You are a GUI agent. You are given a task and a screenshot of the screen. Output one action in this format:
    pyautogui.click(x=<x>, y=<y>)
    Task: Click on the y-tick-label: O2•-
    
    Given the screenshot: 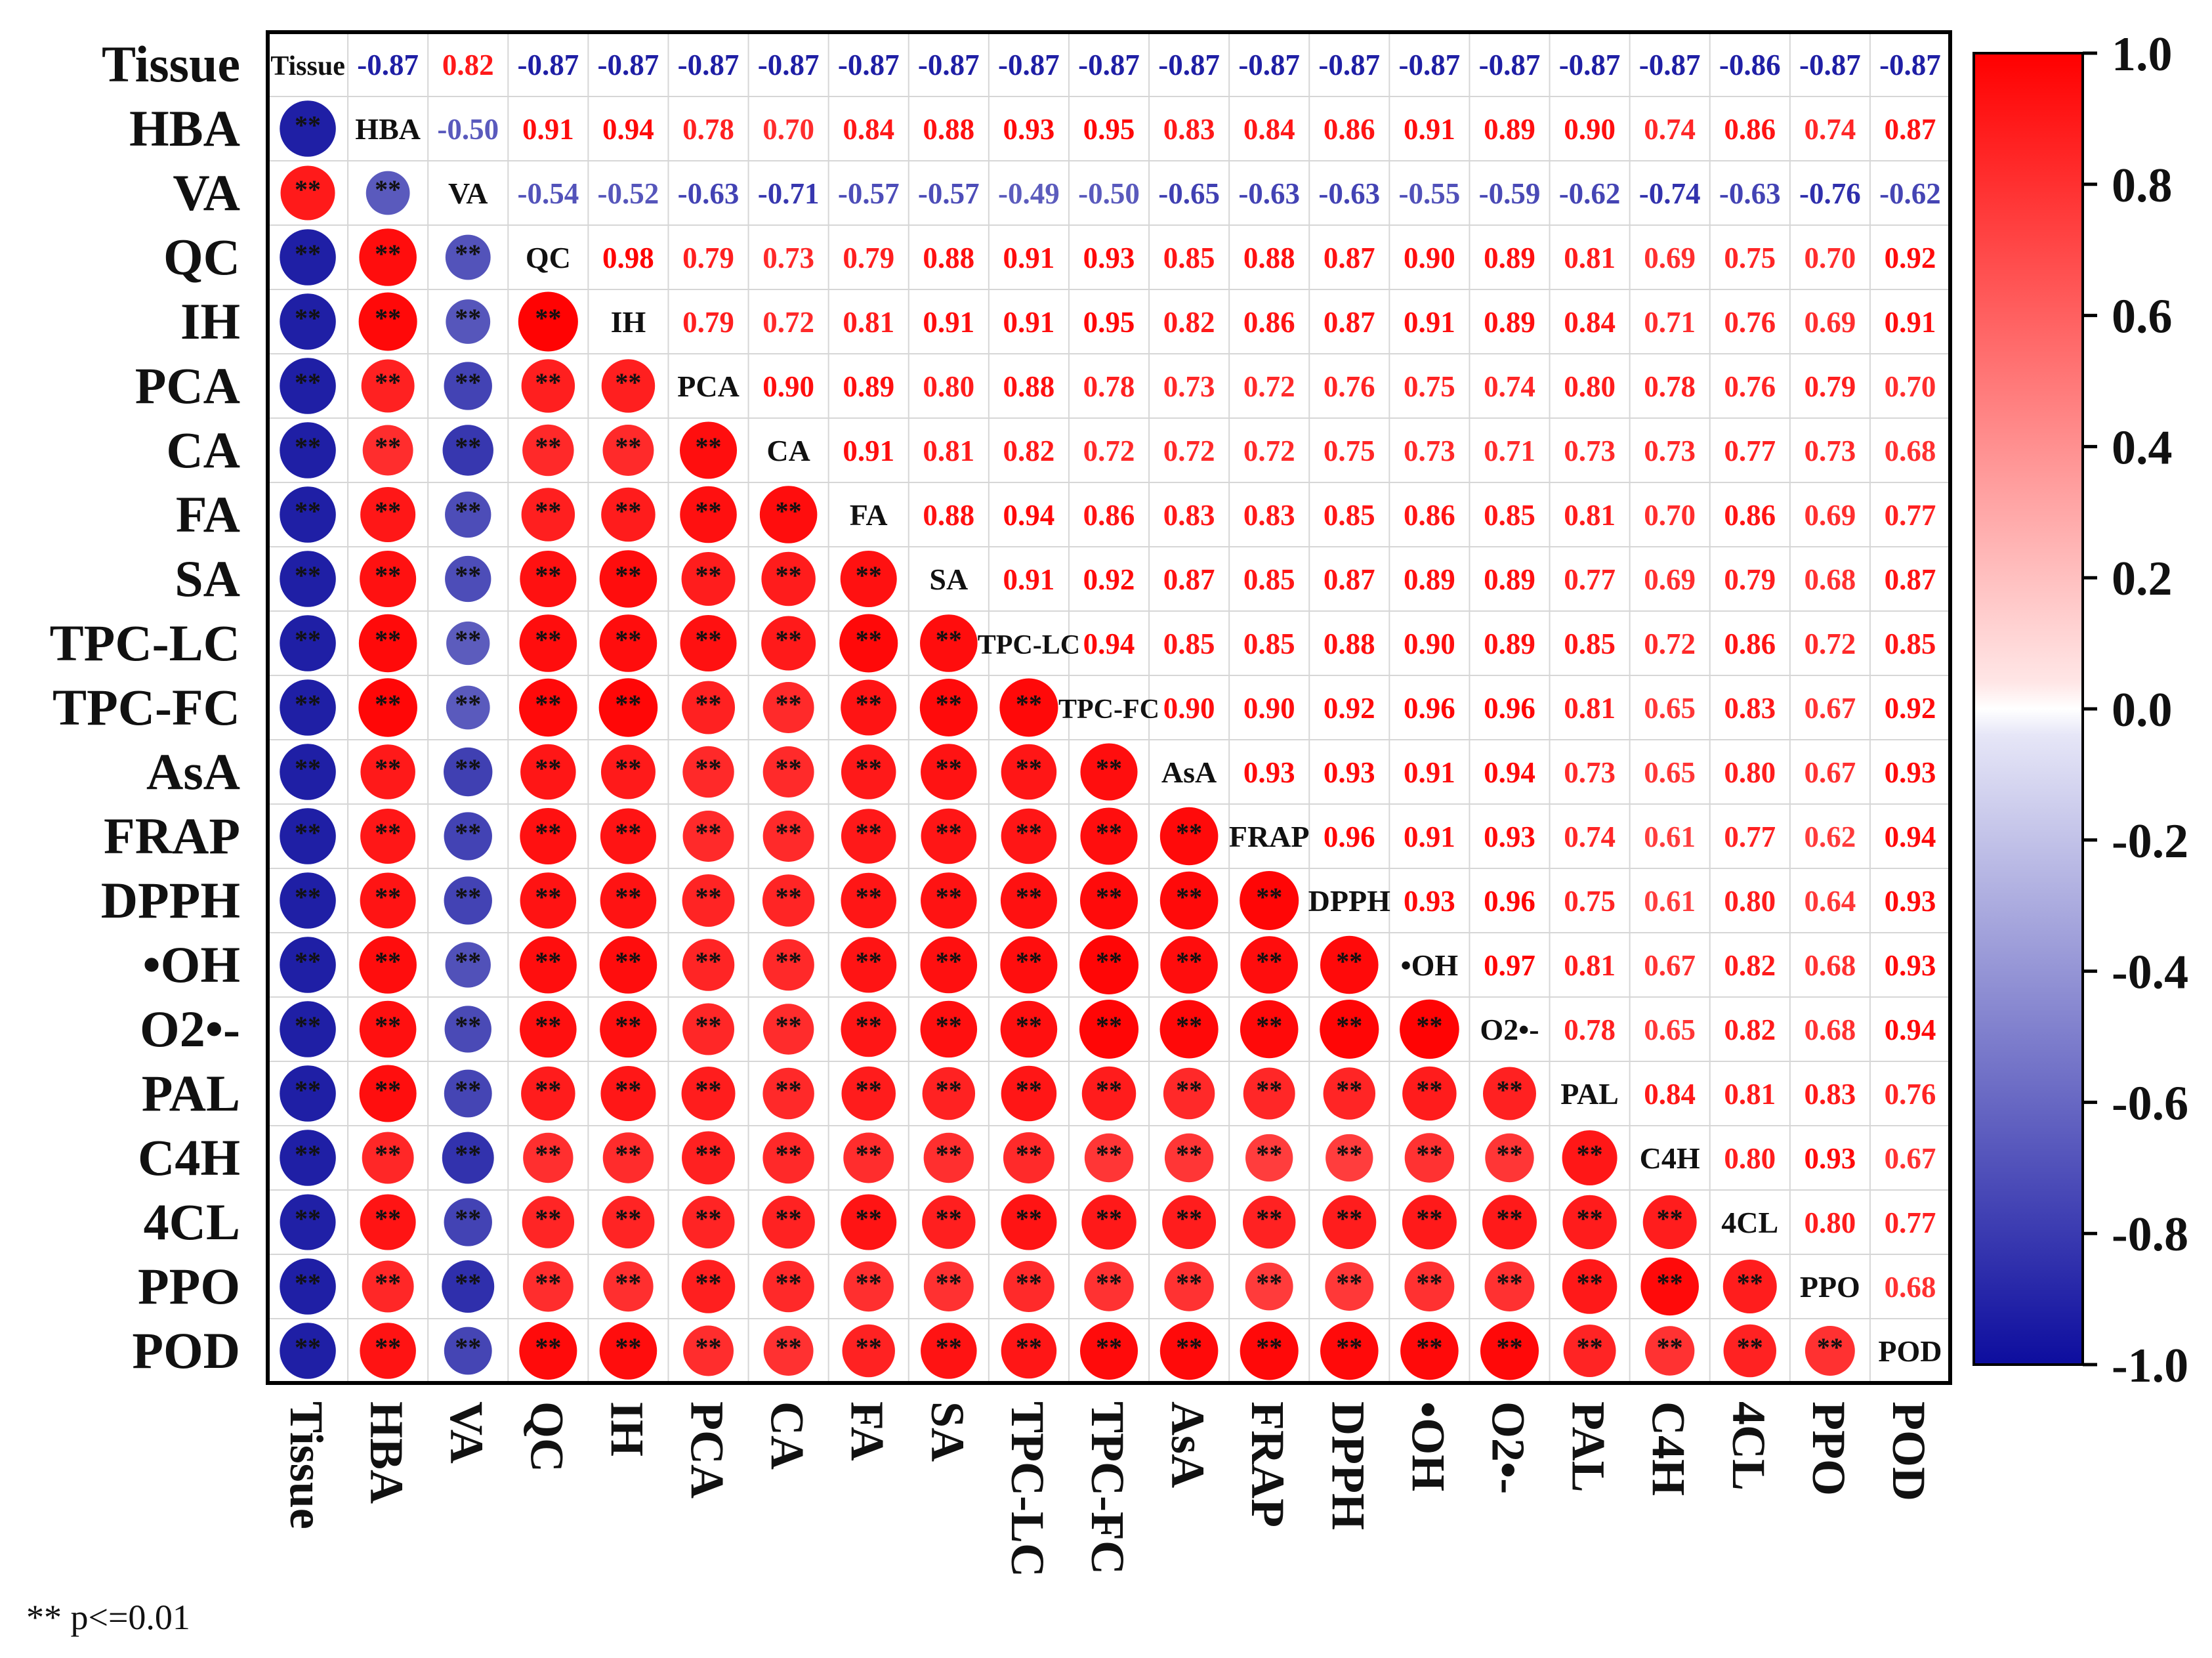 What is the action you would take?
    pyautogui.click(x=190, y=1028)
    